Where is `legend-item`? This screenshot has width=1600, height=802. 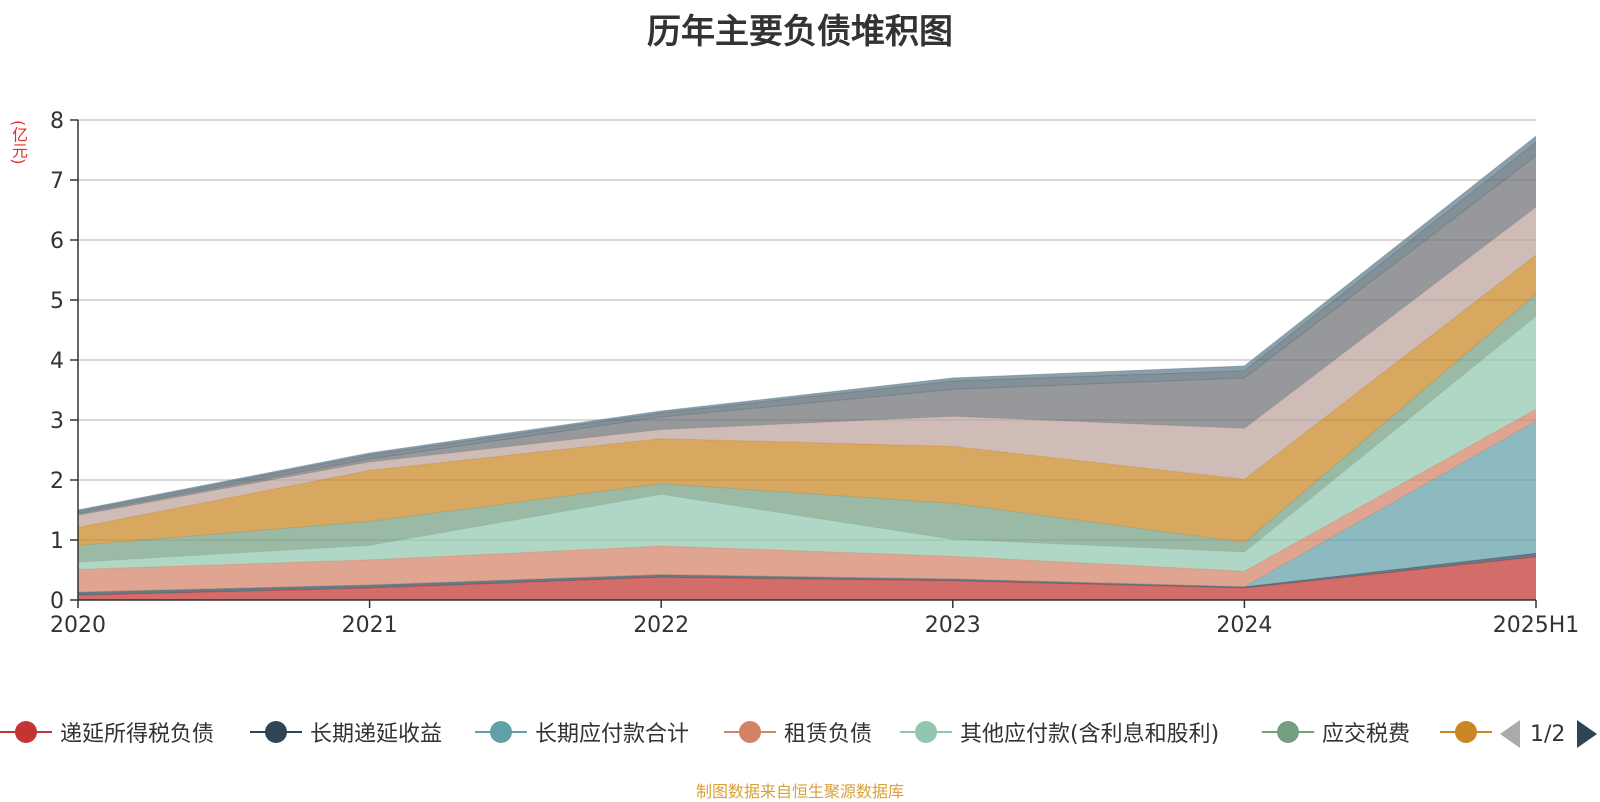 legend-item is located at coordinates (1466, 732).